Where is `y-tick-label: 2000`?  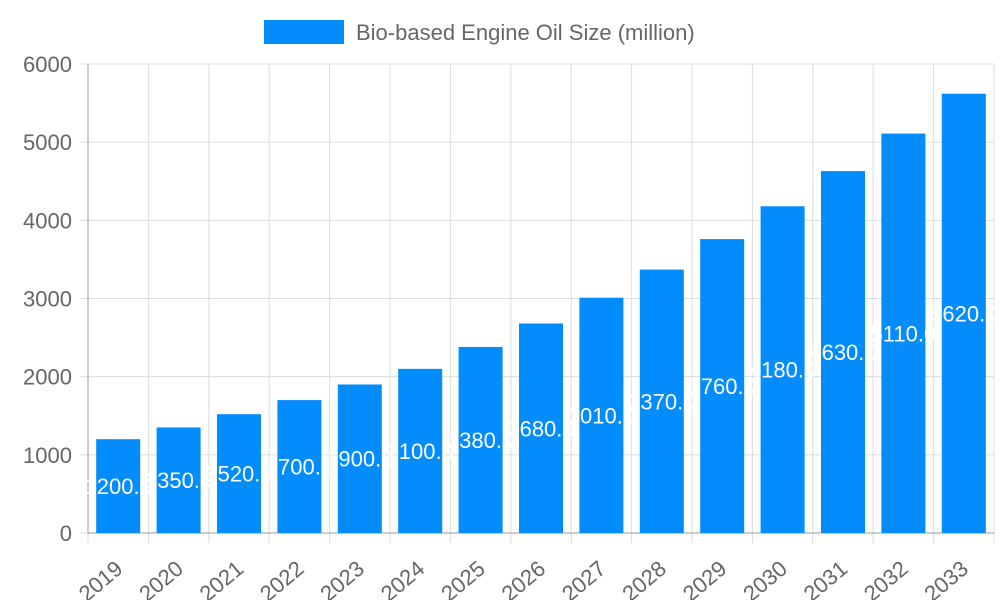 y-tick-label: 2000 is located at coordinates (47, 377).